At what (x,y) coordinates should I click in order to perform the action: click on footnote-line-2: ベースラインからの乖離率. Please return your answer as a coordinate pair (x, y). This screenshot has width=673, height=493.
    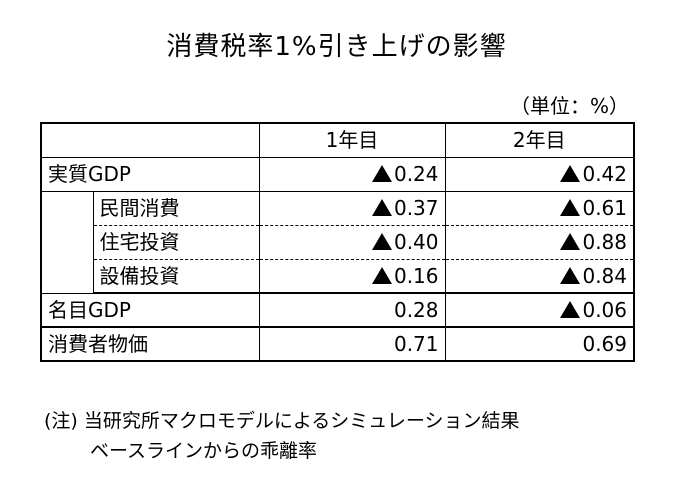
    Looking at the image, I should click on (204, 451).